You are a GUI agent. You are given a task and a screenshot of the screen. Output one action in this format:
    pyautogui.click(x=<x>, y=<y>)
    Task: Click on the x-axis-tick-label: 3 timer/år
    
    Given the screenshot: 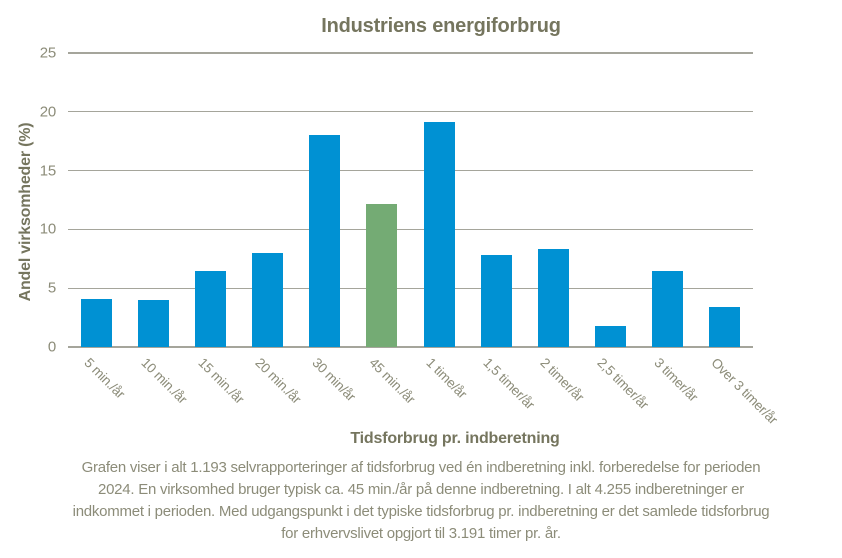 What is the action you would take?
    pyautogui.click(x=676, y=380)
    